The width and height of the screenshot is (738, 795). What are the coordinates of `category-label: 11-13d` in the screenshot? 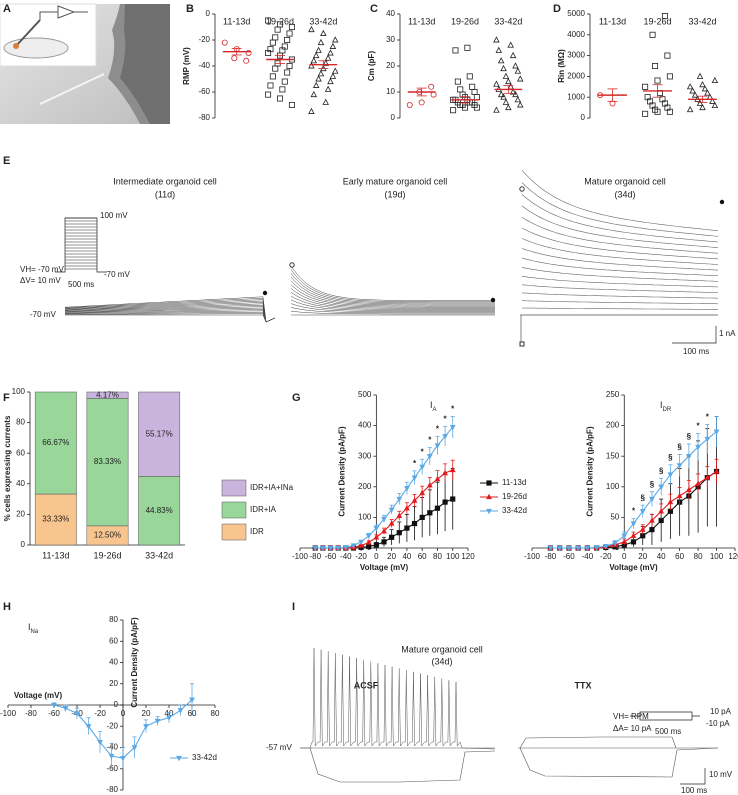 It's located at (236, 21).